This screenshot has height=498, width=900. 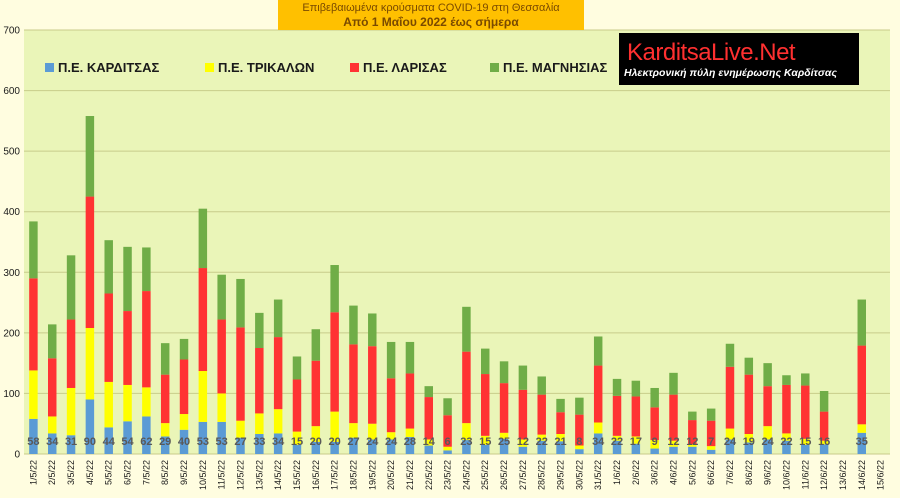 What do you see at coordinates (410, 442) in the screenshot?
I see `data-label: 28` at bounding box center [410, 442].